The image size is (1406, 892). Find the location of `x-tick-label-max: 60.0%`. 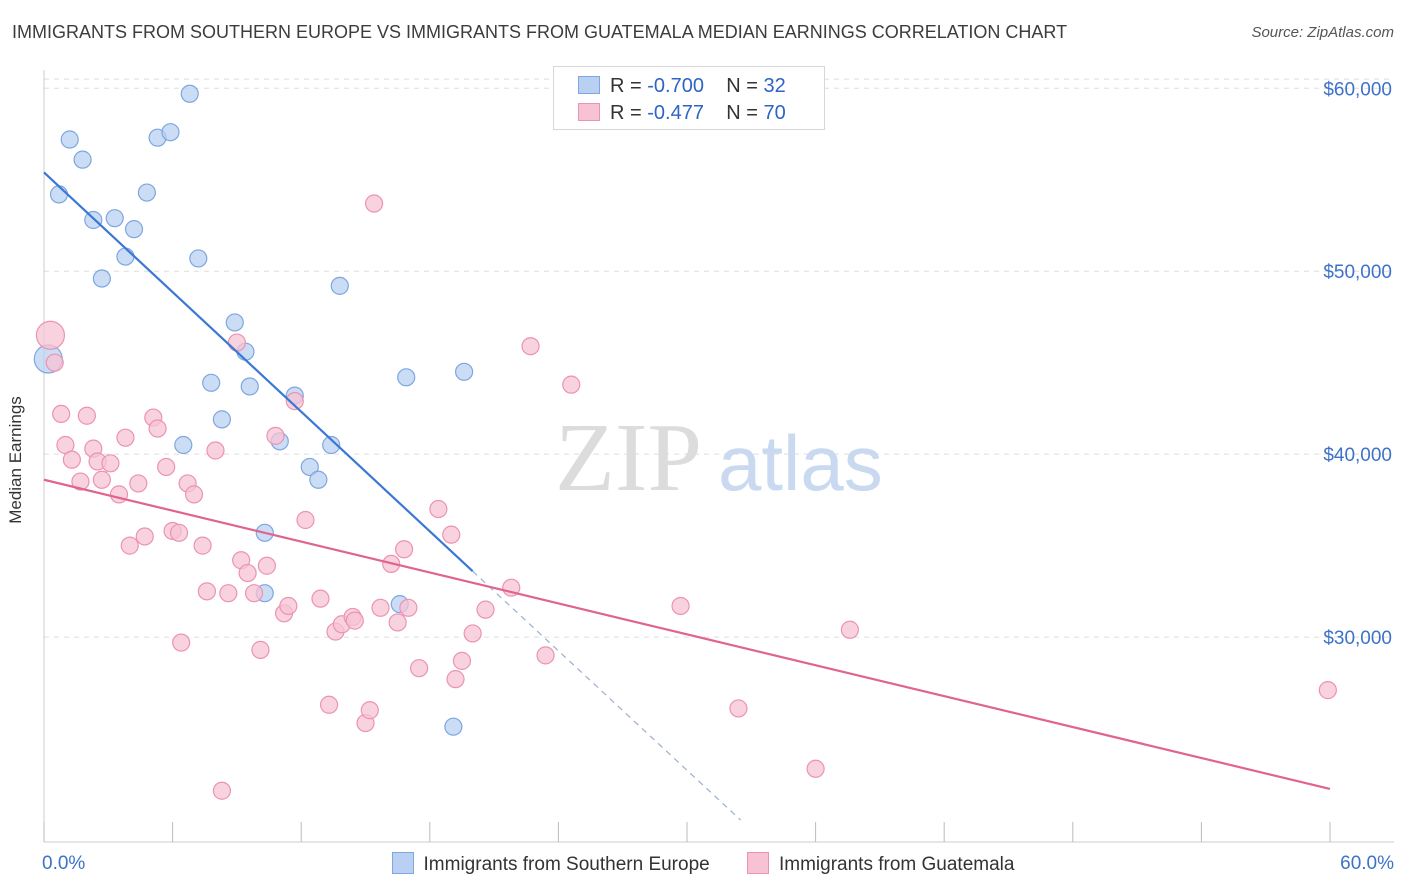

x-tick-label-max: 60.0% is located at coordinates (1367, 863).